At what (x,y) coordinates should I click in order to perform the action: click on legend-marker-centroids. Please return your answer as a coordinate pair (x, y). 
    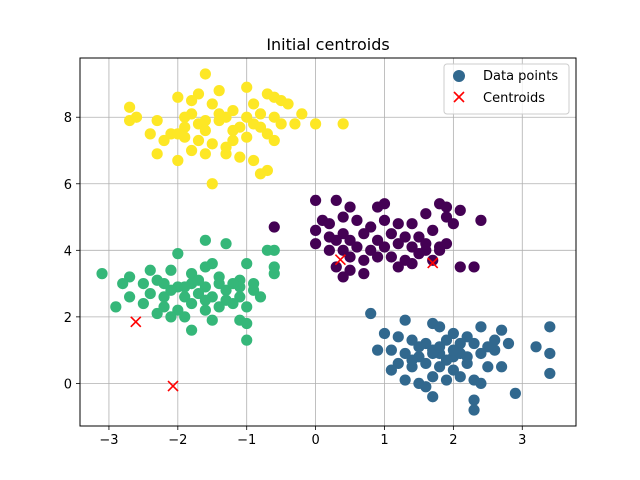
    Looking at the image, I should click on (459, 97).